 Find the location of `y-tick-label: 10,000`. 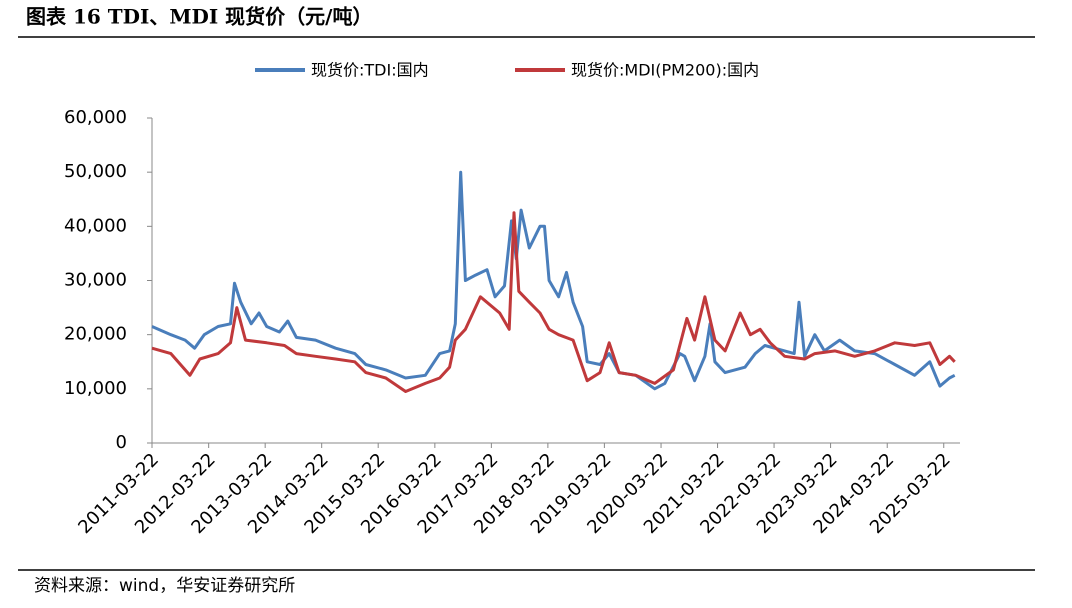

y-tick-label: 10,000 is located at coordinates (95, 388).